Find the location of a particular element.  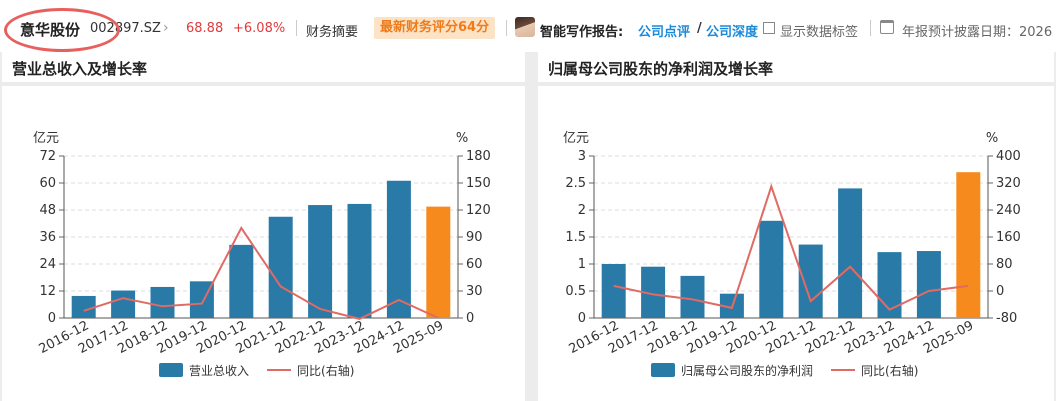

stock-name: 意华股份 is located at coordinates (50, 30).